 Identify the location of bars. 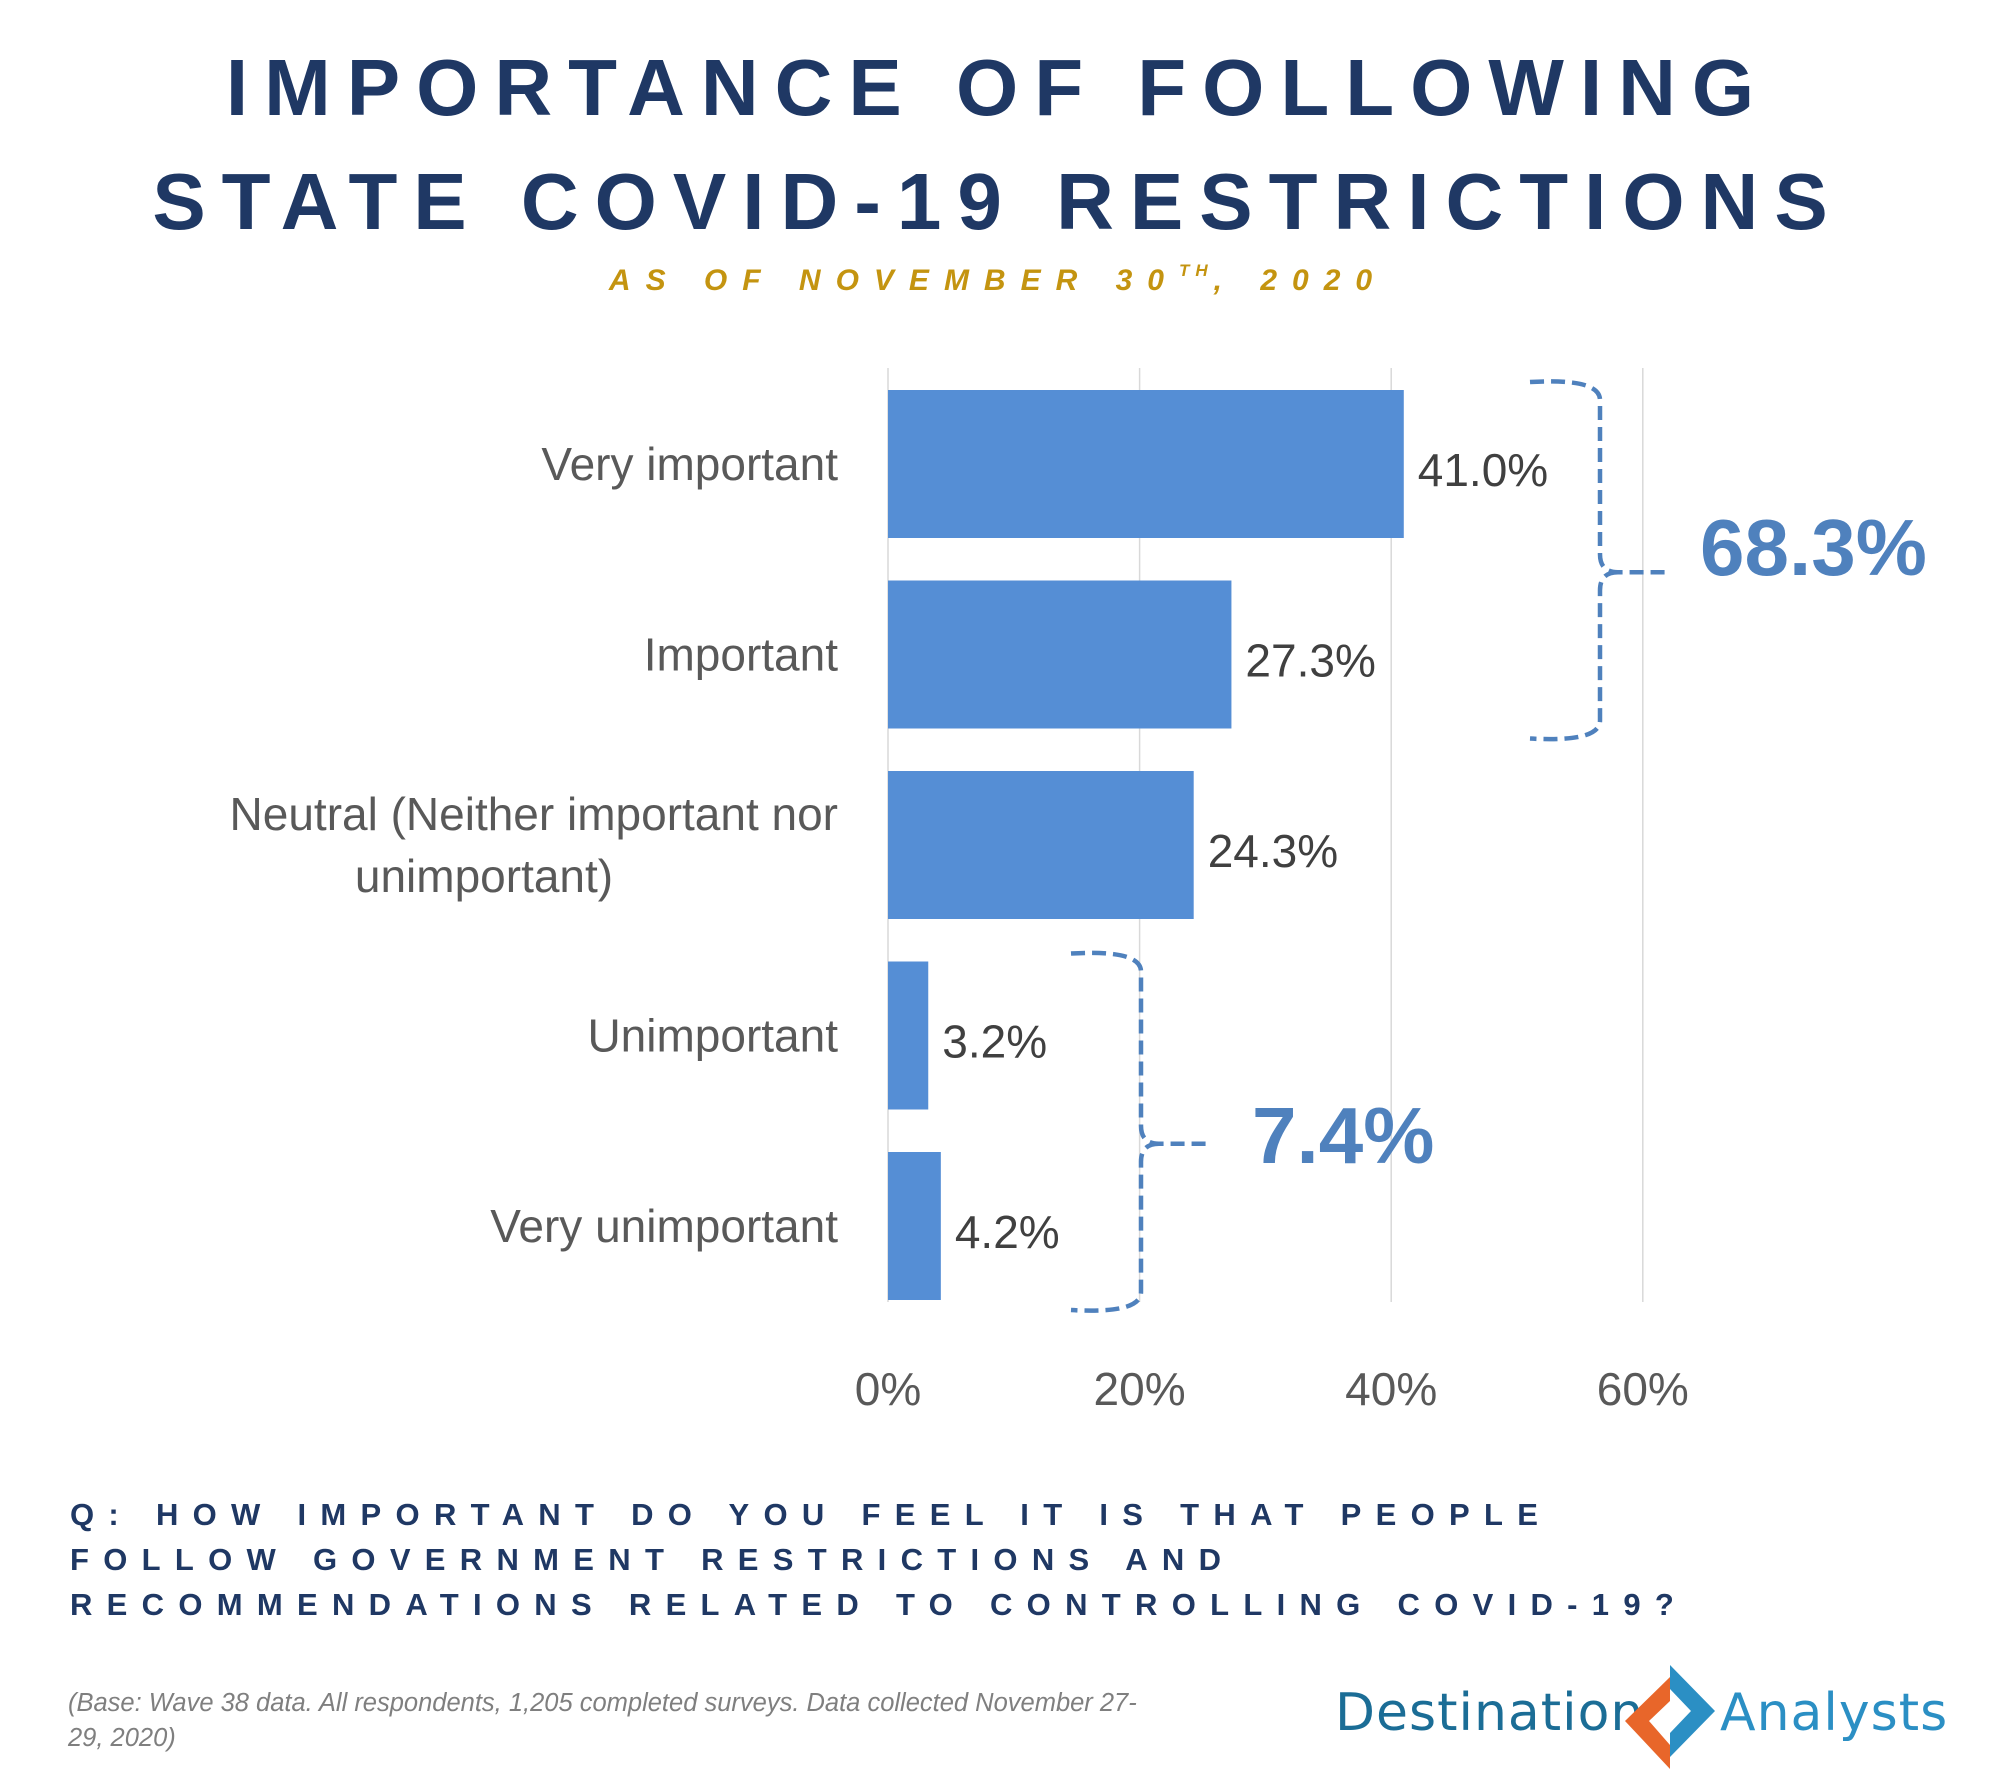
(1146, 845).